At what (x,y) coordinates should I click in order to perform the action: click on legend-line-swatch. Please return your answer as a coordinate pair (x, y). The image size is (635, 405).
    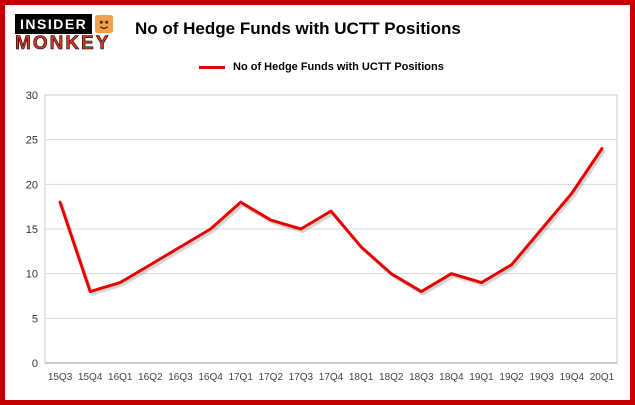
    Looking at the image, I should click on (212, 67).